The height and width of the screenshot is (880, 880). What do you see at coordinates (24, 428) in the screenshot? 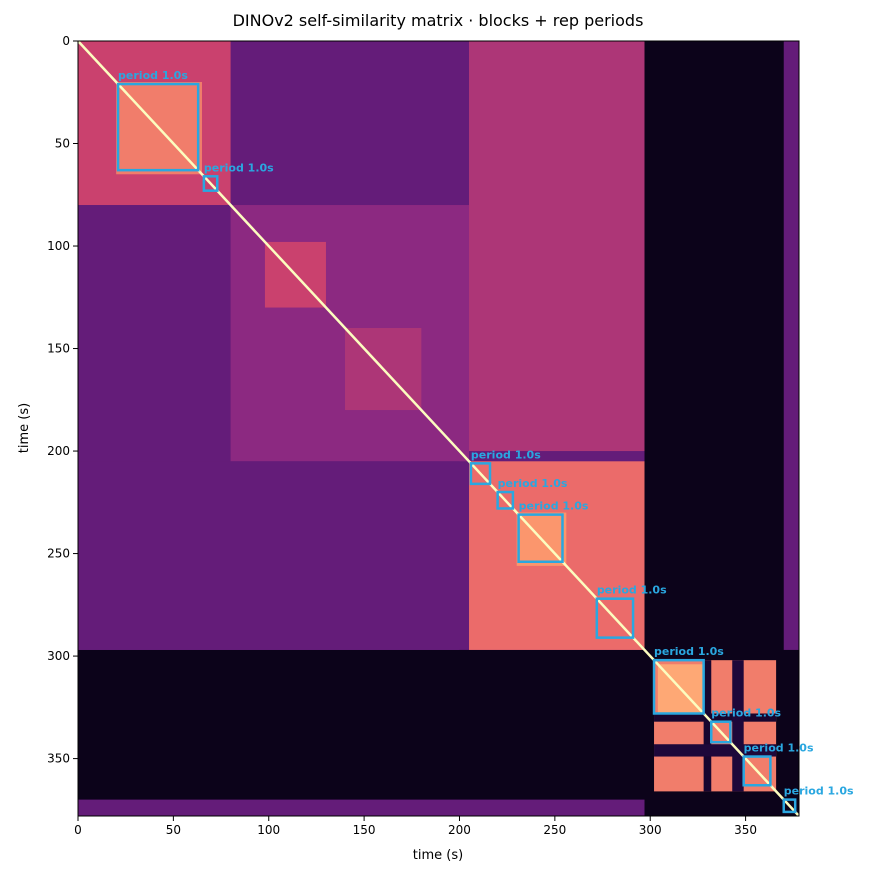
I see `y-axis-label: time (s)` at bounding box center [24, 428].